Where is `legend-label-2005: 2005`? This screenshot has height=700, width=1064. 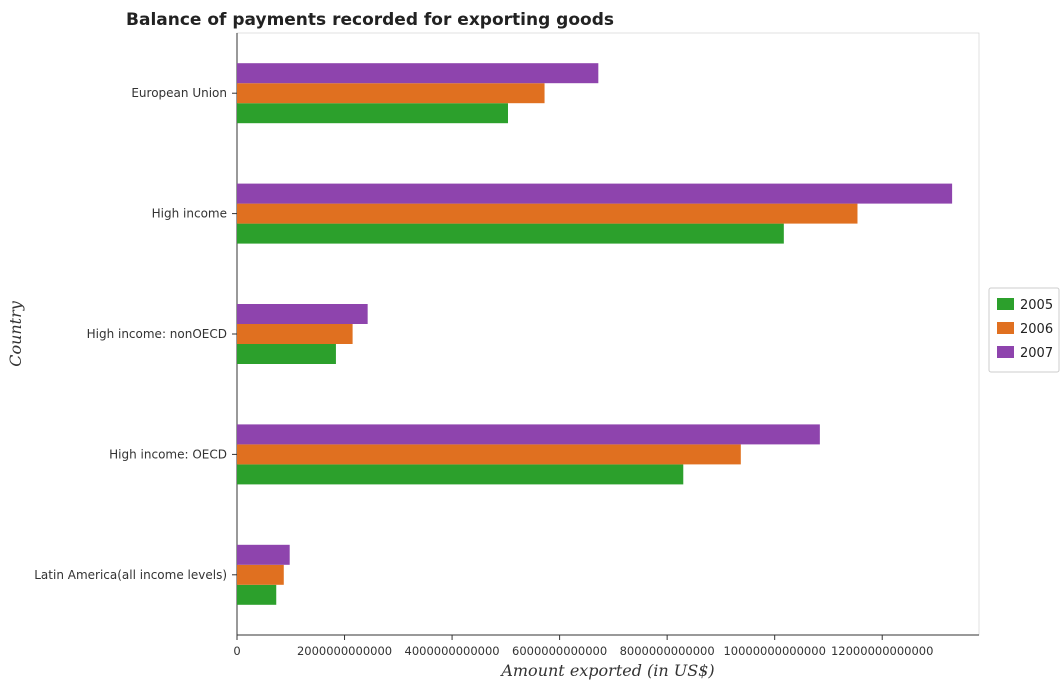
legend-label-2005: 2005 is located at coordinates (1036, 305).